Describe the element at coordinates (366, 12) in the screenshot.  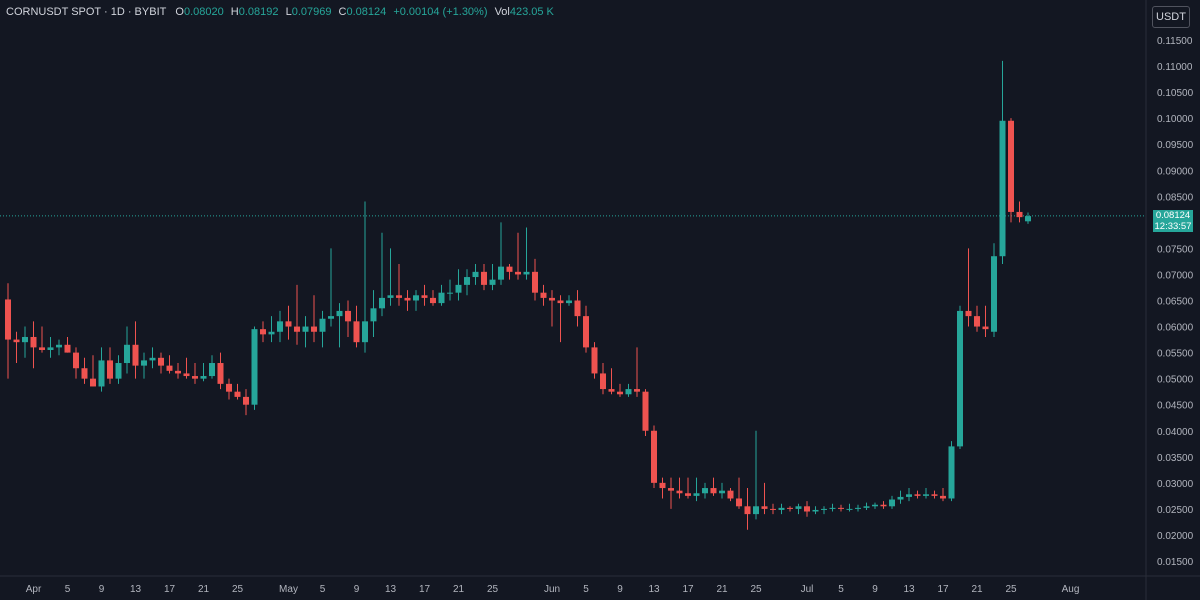
I see `close-value: 0.08124` at that location.